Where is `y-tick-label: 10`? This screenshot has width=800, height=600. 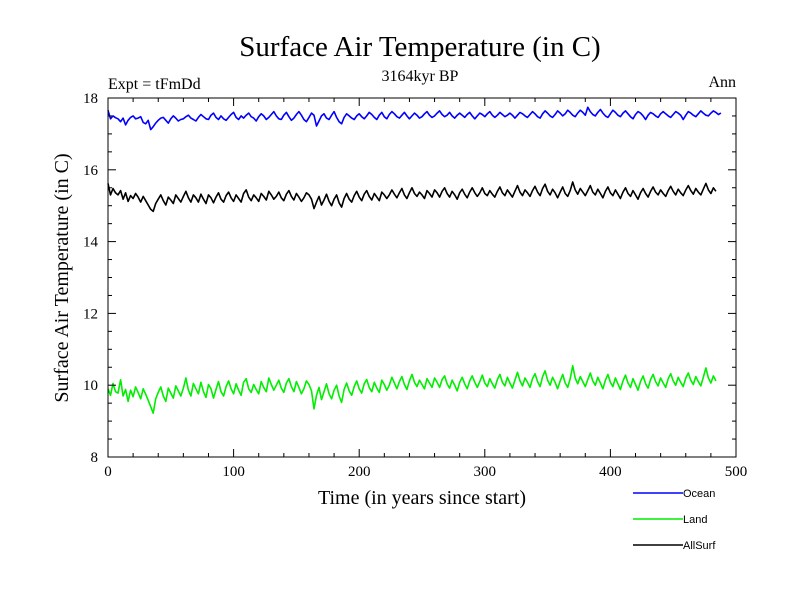
y-tick-label: 10 is located at coordinates (90, 386).